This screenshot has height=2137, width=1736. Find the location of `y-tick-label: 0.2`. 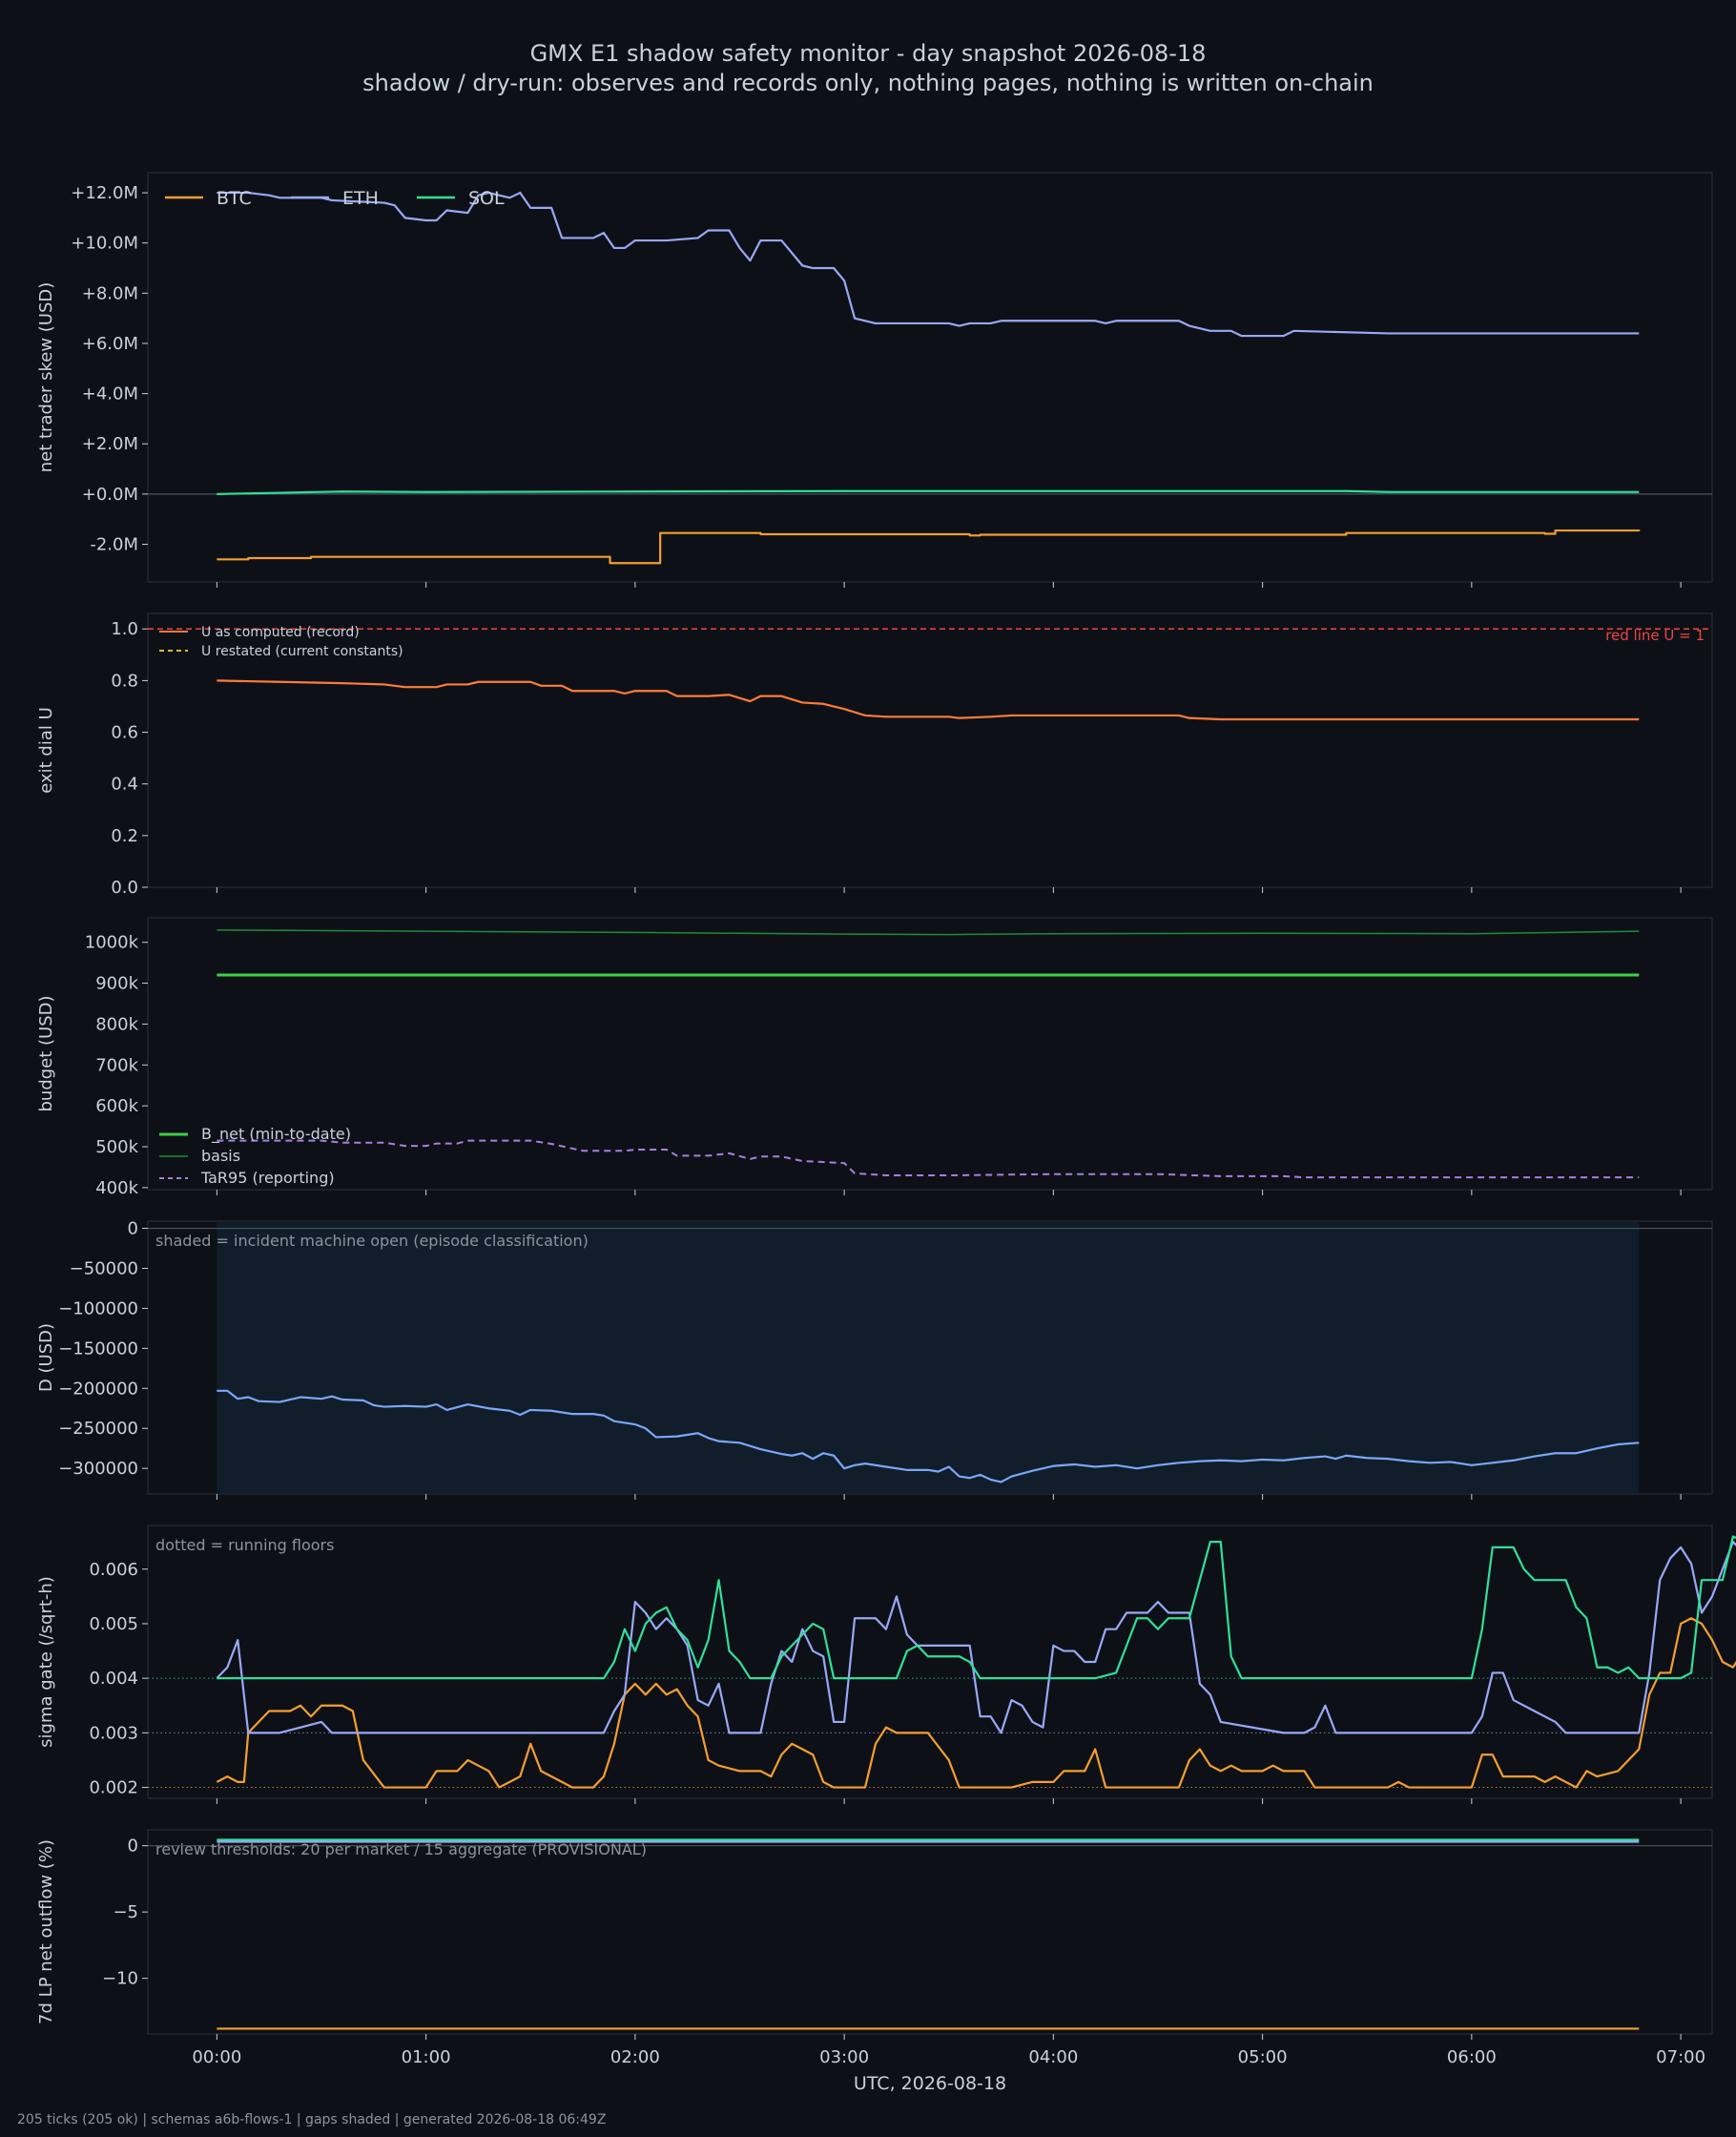

y-tick-label: 0.2 is located at coordinates (125, 836).